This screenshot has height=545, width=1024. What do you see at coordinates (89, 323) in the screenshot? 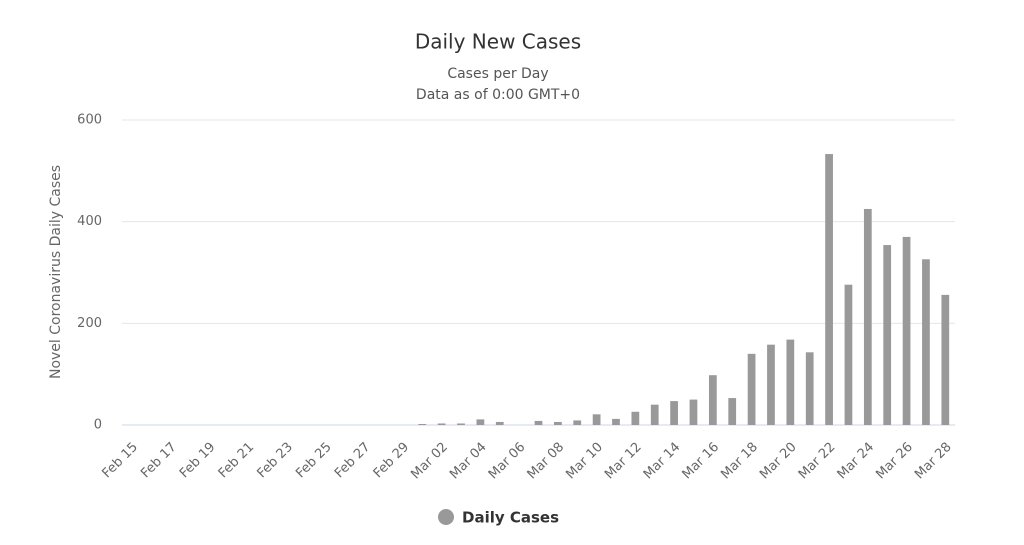
I see `y-tick-label: 200` at bounding box center [89, 323].